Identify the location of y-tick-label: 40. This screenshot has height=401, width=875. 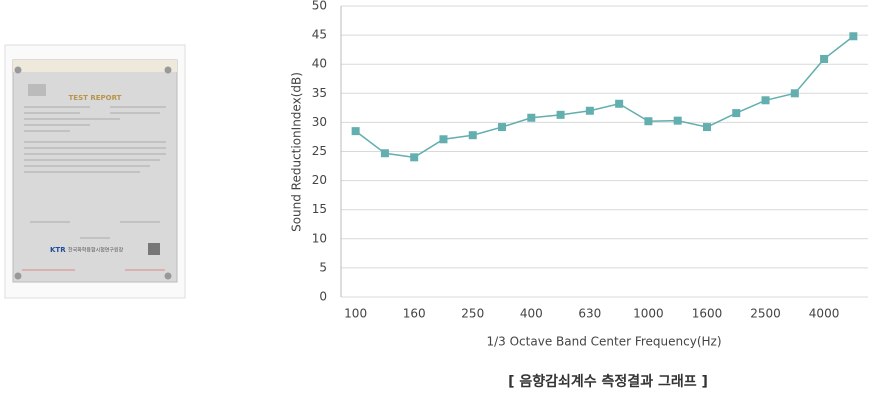
(319, 64).